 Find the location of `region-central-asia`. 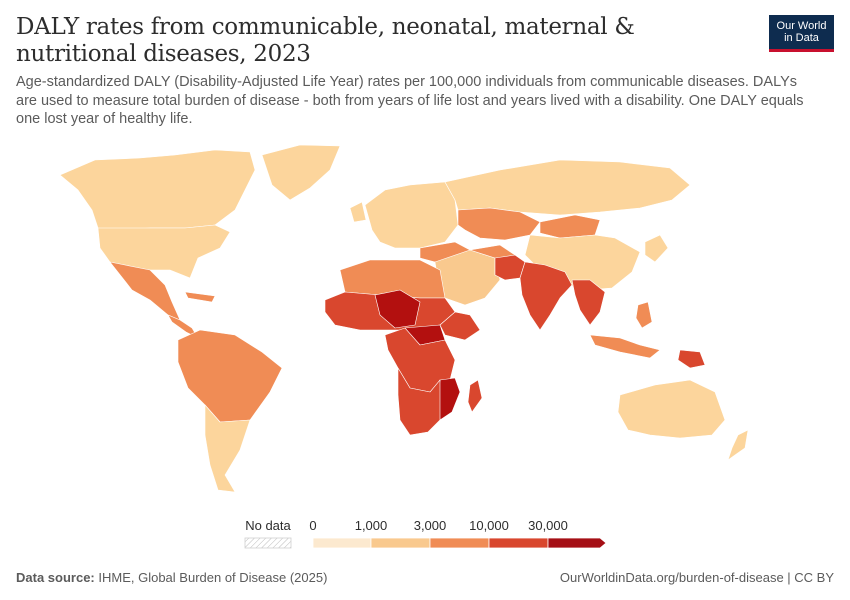

region-central-asia is located at coordinates (499, 224).